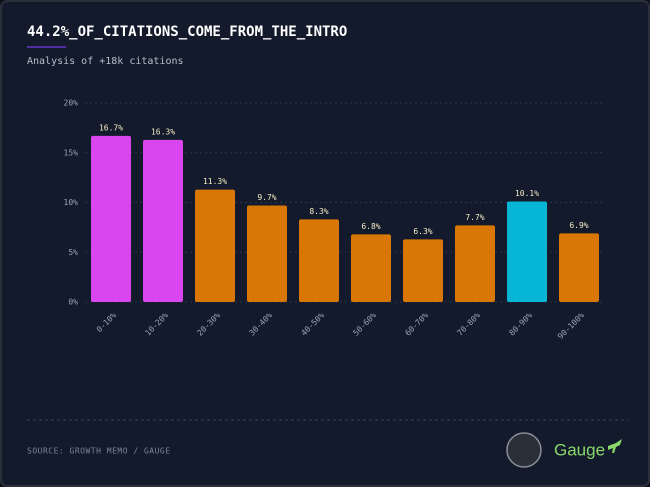  I want to click on value-label: 6.8%, so click(370, 226).